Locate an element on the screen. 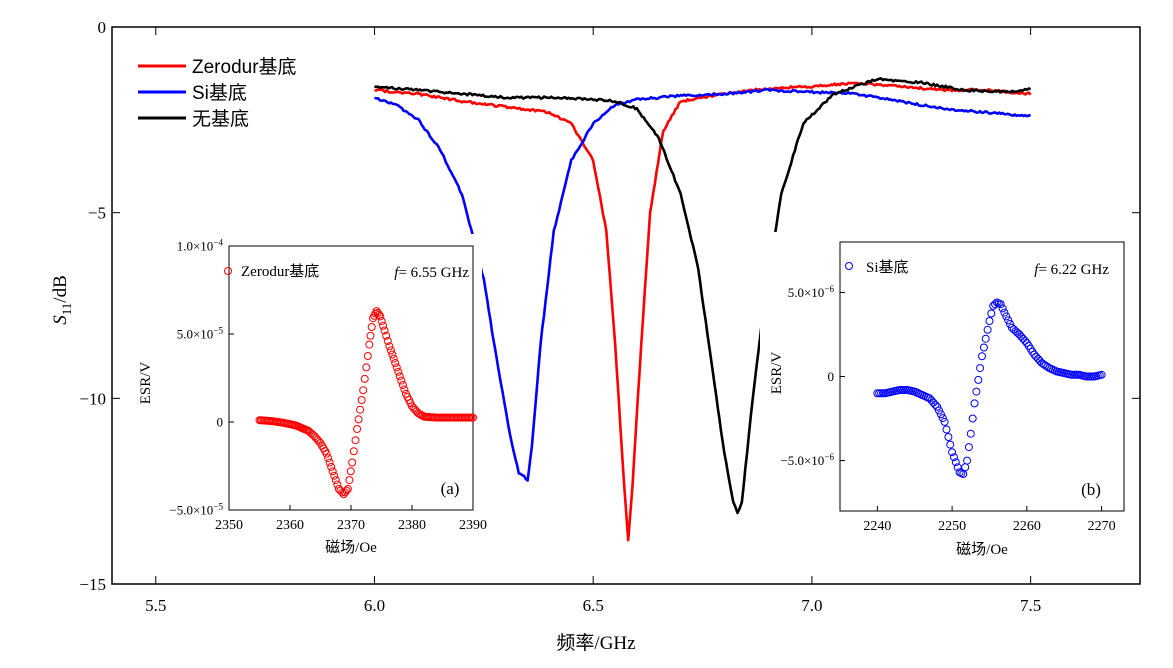 The height and width of the screenshot is (668, 1173). inset-b-y-axis-label: ESR/V is located at coordinates (777, 373).